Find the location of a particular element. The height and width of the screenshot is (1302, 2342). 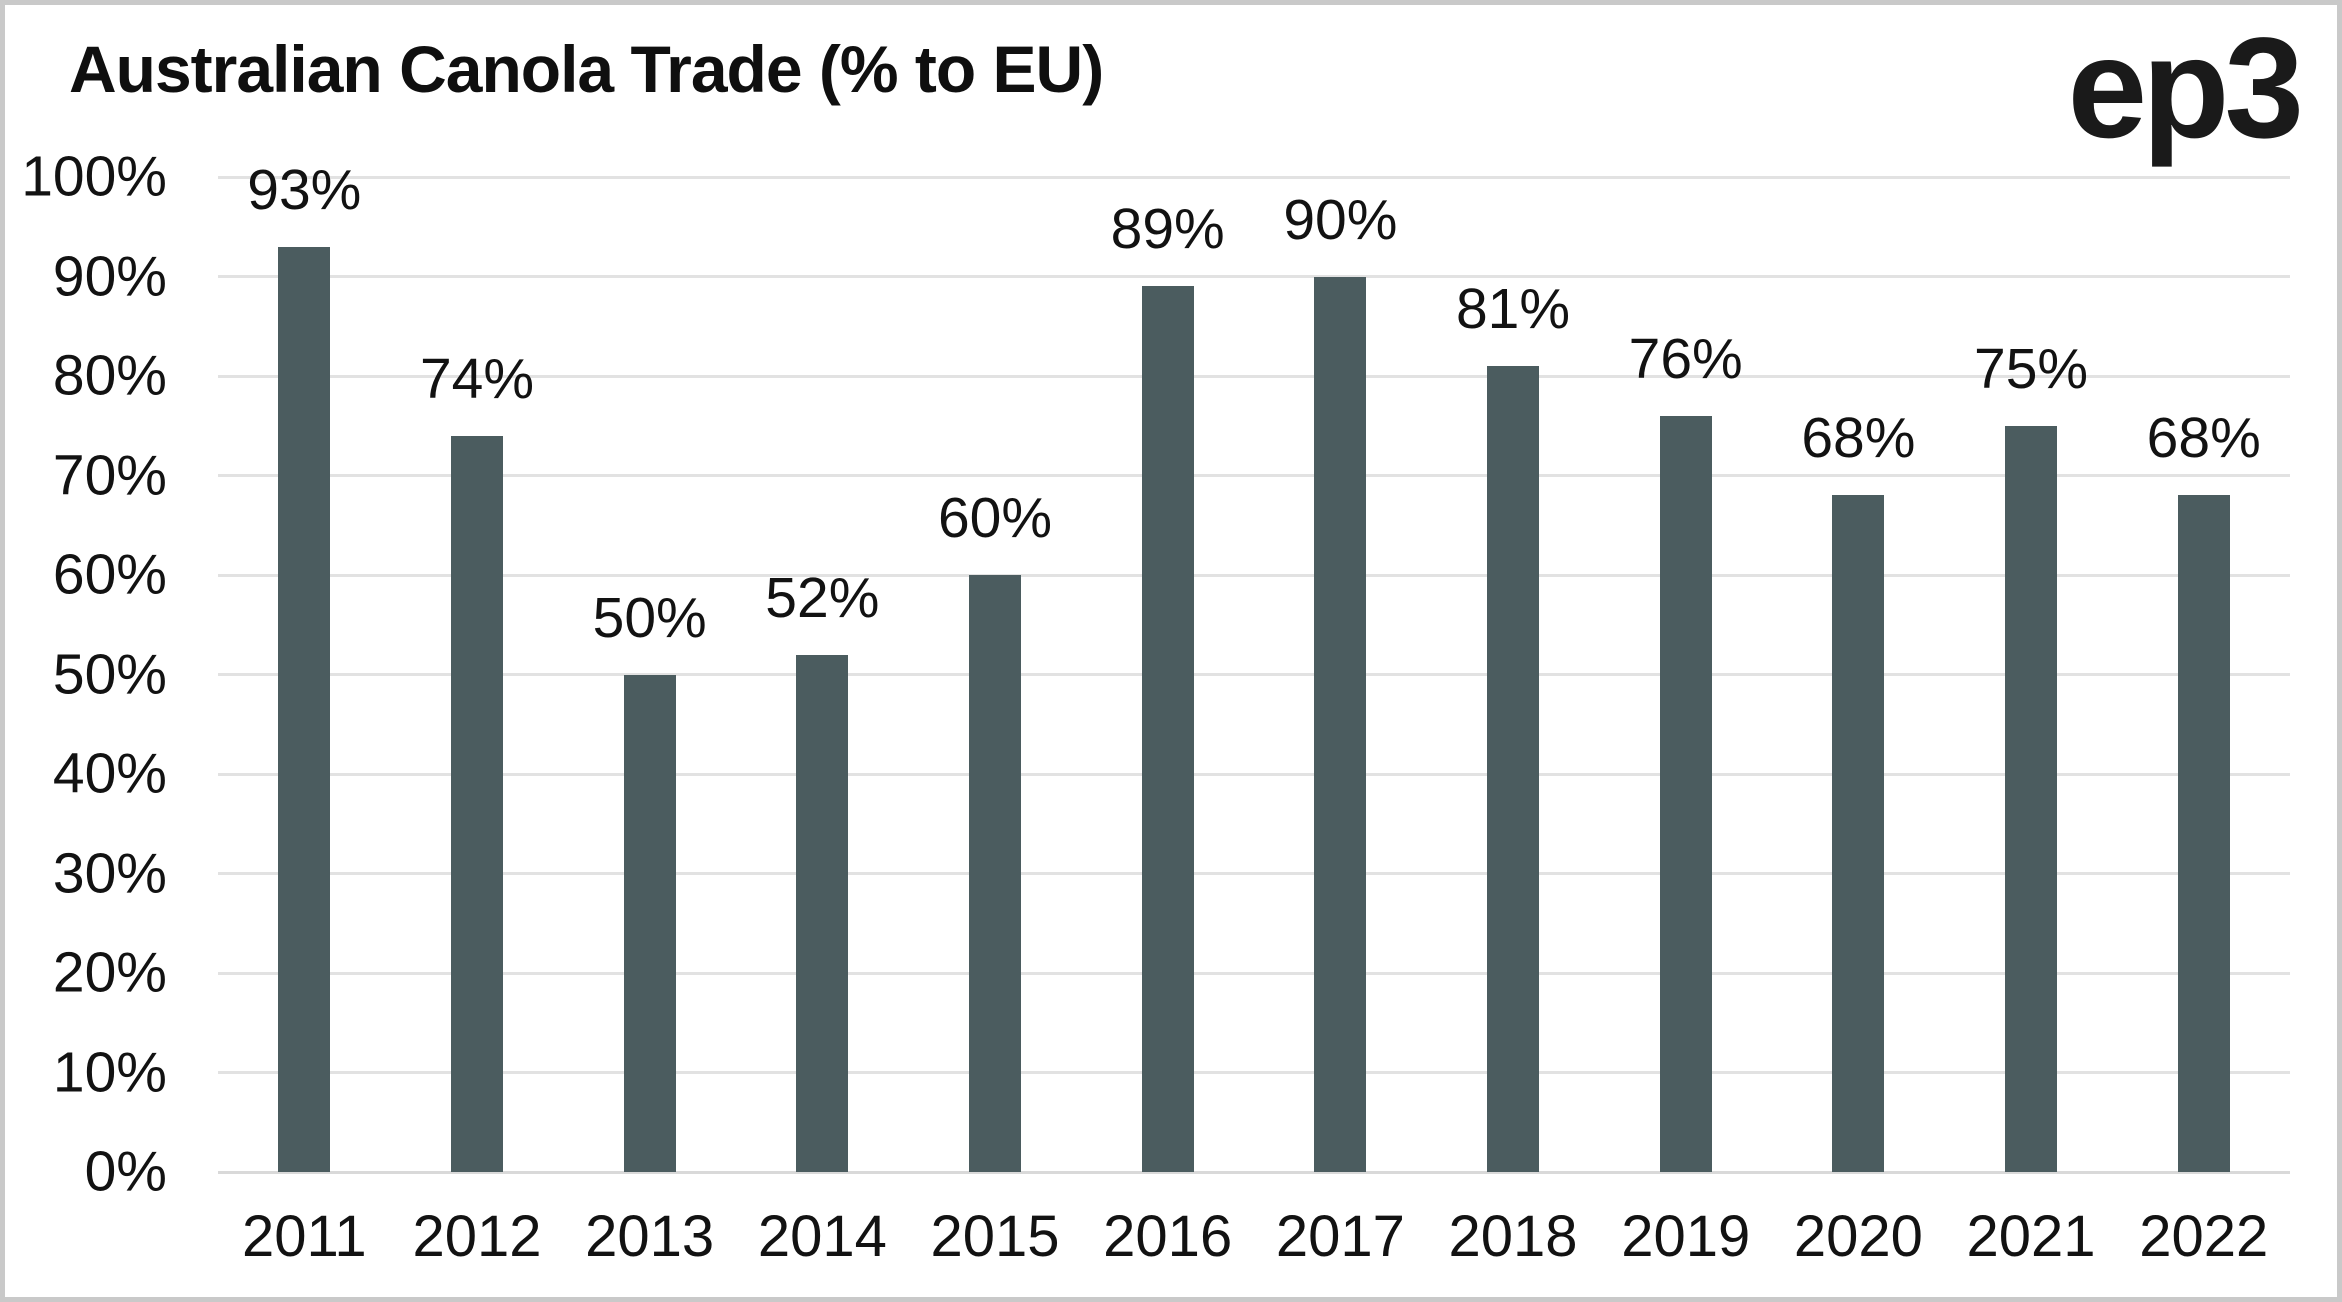

gridline-80pct is located at coordinates (1254, 376).